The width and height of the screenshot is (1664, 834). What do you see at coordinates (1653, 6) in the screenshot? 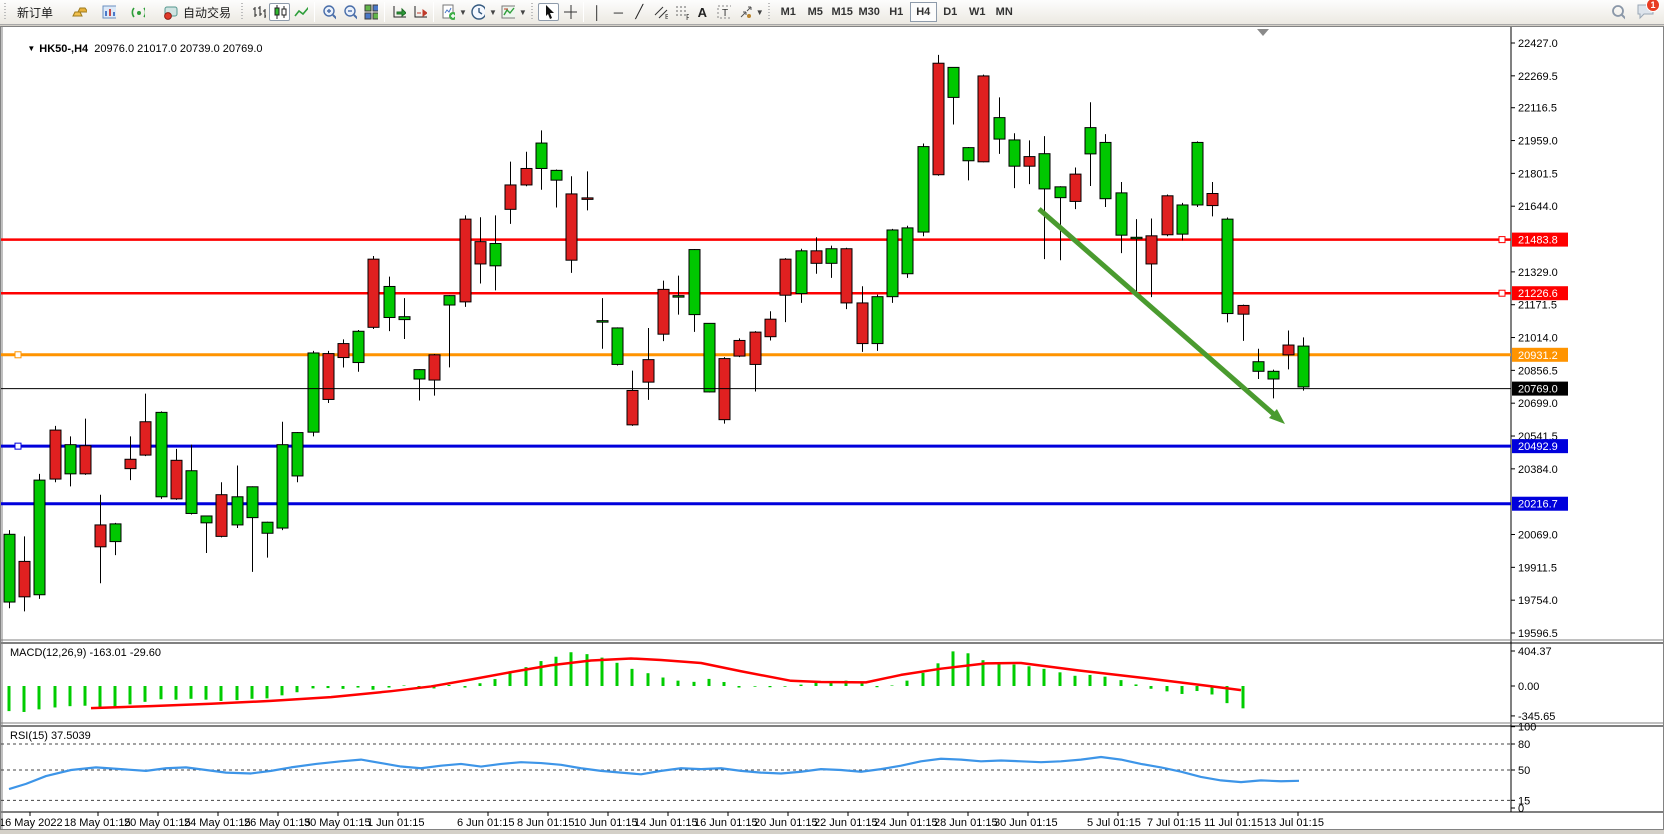
I see `notification-badge: 1` at bounding box center [1653, 6].